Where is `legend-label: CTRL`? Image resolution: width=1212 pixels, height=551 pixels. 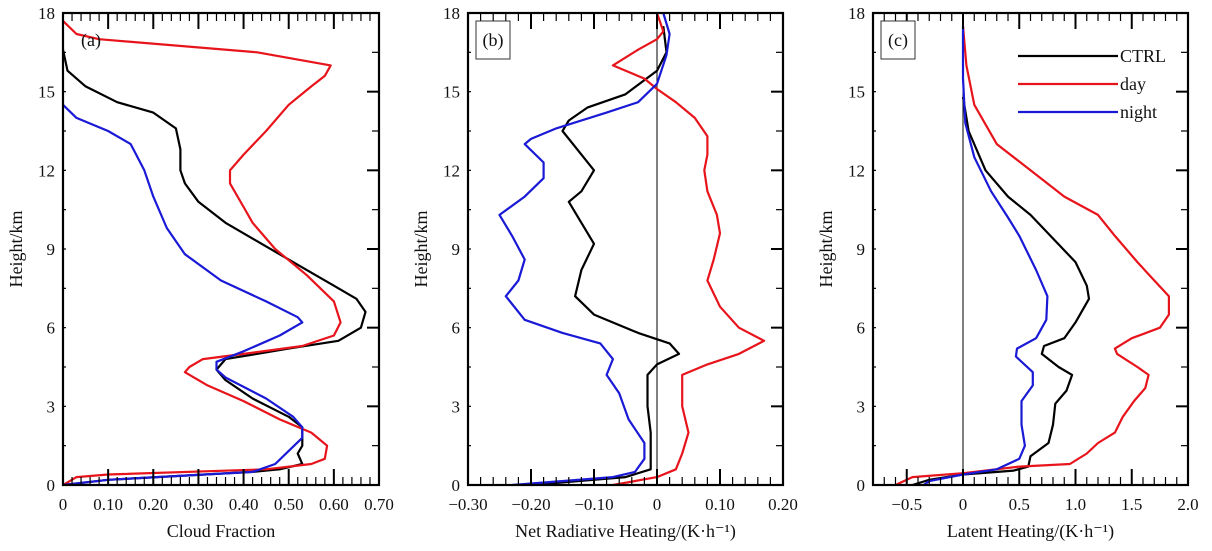 legend-label: CTRL is located at coordinates (1143, 56).